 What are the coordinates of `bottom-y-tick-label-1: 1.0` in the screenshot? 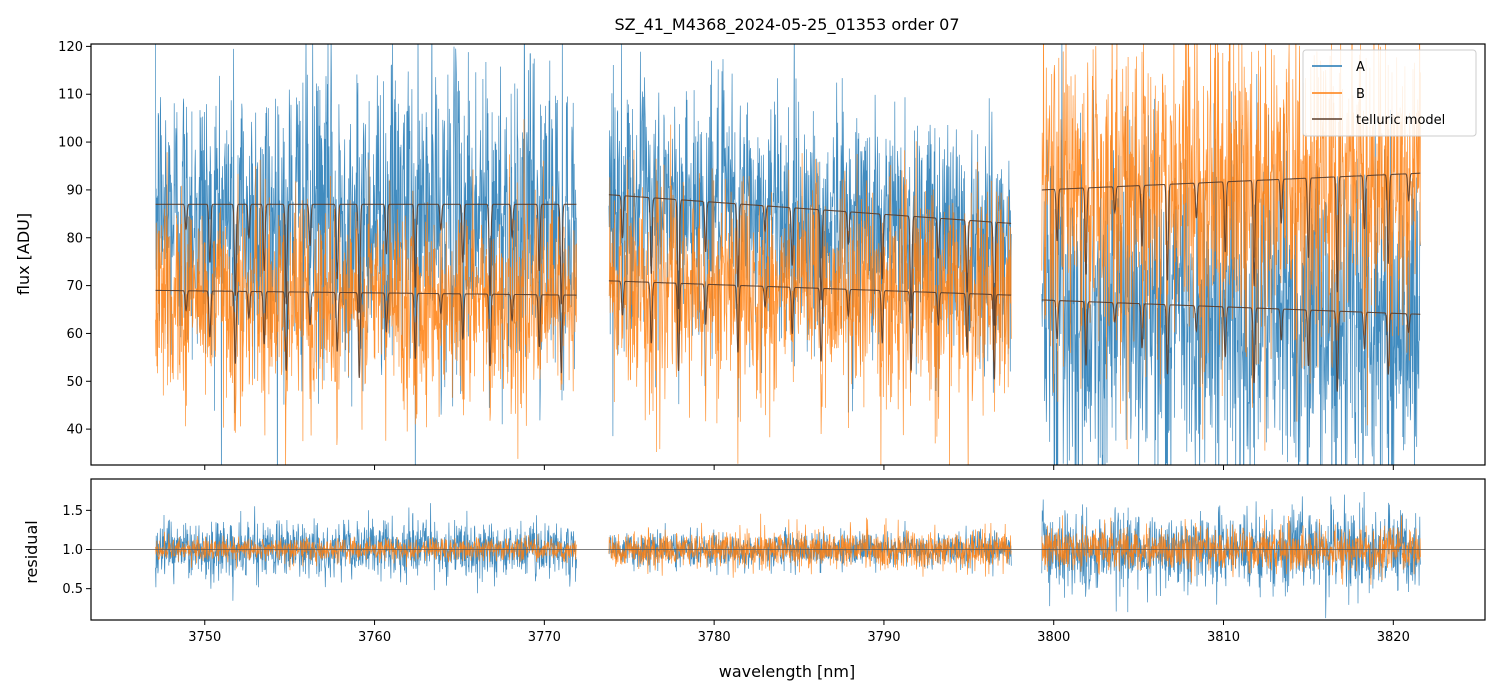 It's located at (72, 550).